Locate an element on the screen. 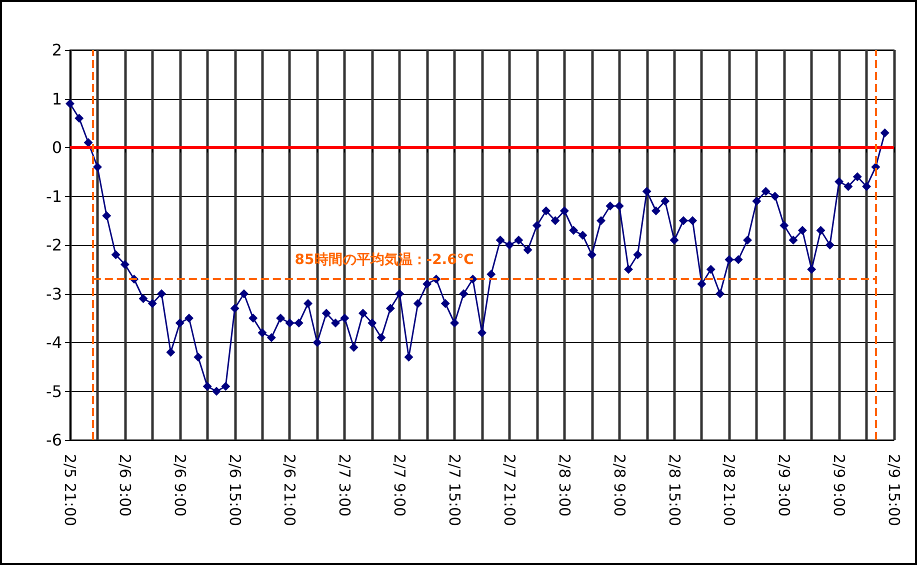 This screenshot has width=917, height=565. x-tick-label: 2/7 21:00 is located at coordinates (509, 490).